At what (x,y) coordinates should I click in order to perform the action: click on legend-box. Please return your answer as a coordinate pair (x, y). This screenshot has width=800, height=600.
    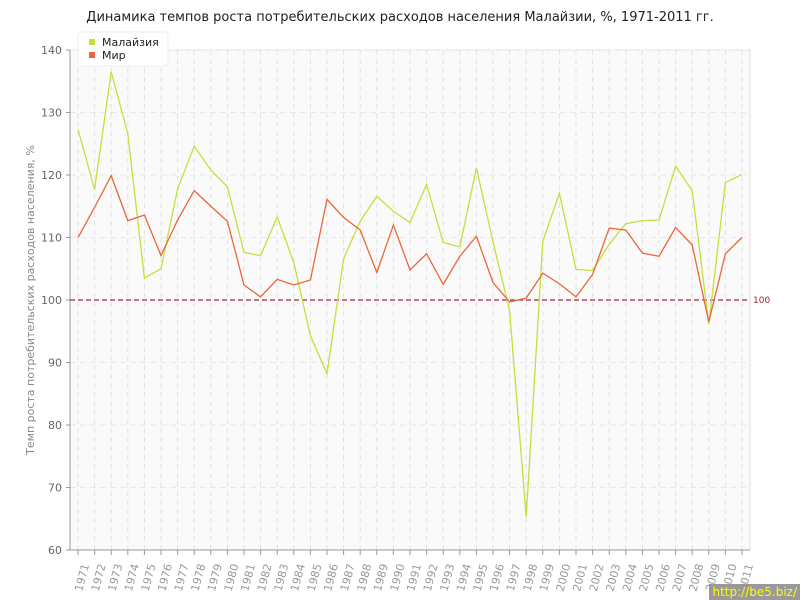
    Looking at the image, I should click on (123, 49).